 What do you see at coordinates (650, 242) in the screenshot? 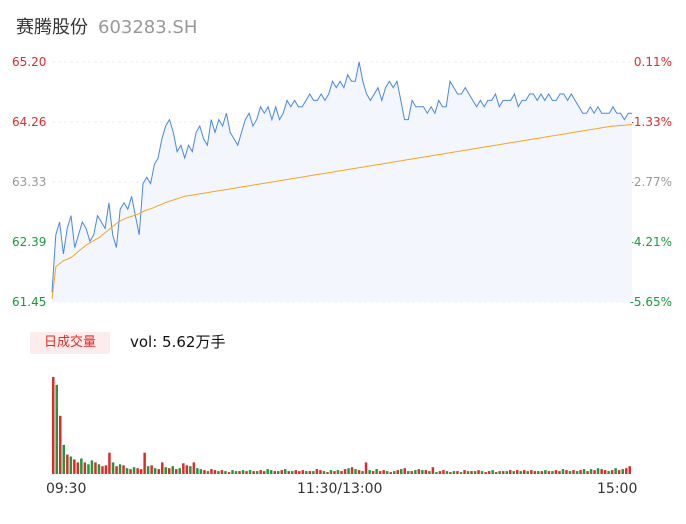
I see `pct-tick-3: -4.21%` at bounding box center [650, 242].